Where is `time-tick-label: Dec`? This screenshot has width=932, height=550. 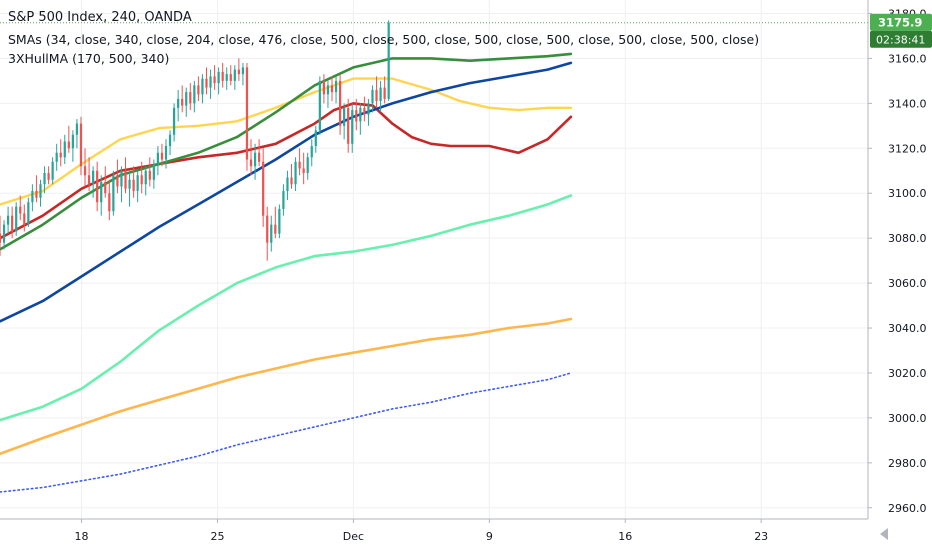
time-tick-label: Dec is located at coordinates (353, 536).